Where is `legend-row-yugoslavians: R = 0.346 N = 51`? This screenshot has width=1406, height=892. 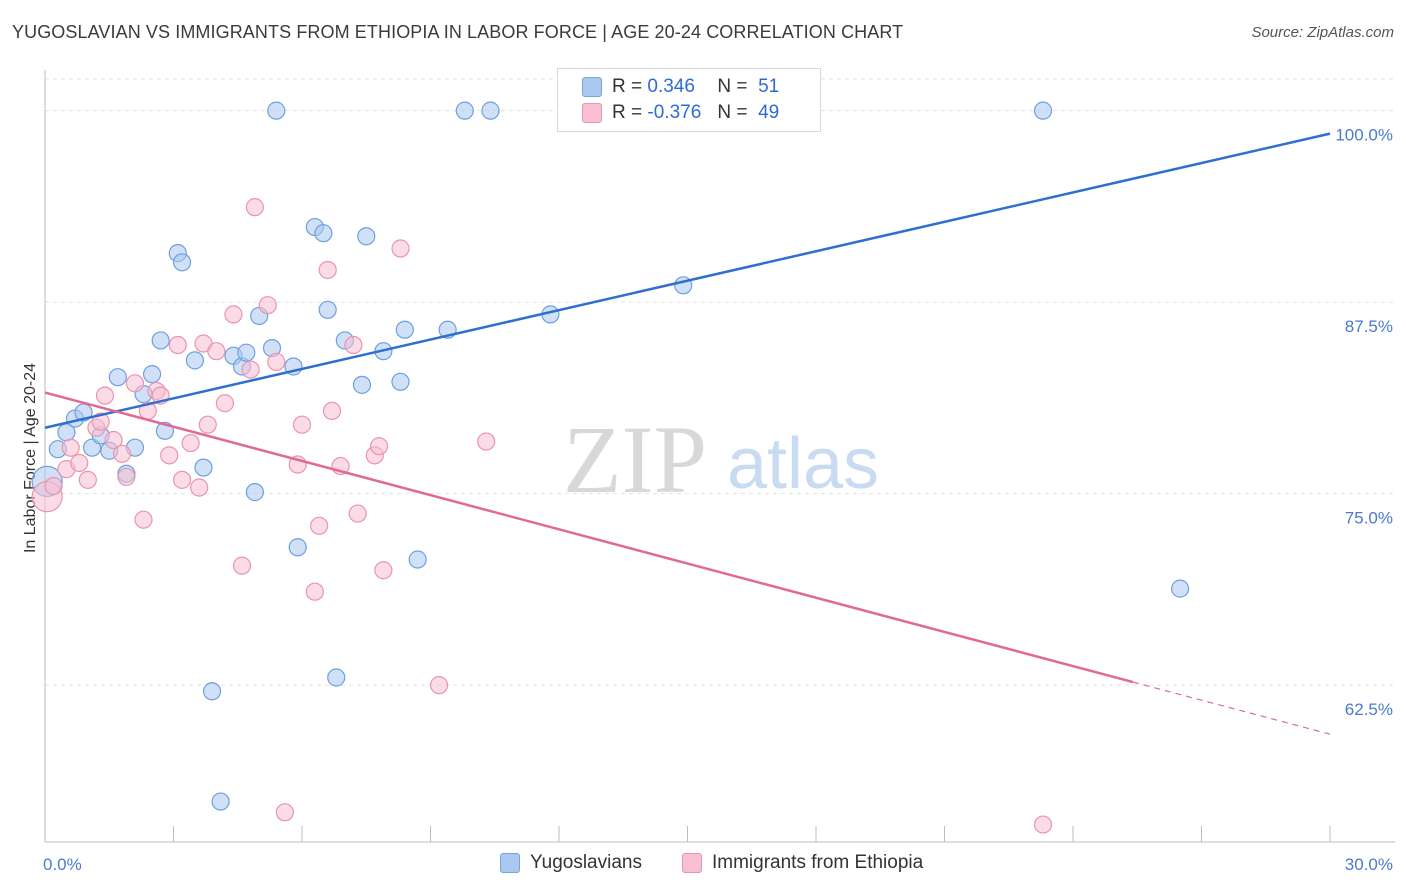 legend-row-yugoslavians: R = 0.346 N = 51 is located at coordinates (680, 87).